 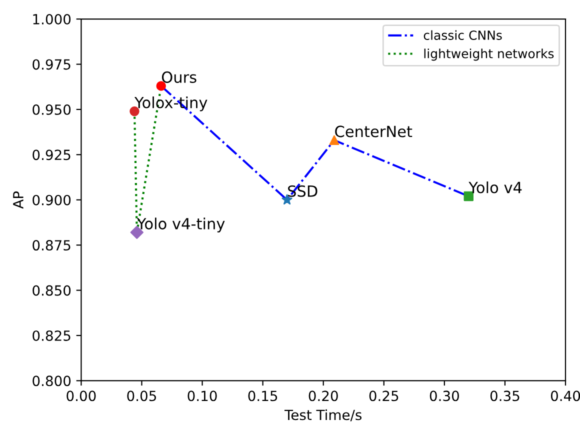 What do you see at coordinates (51, 245) in the screenshot?
I see `y-tick-label: 0.875` at bounding box center [51, 245].